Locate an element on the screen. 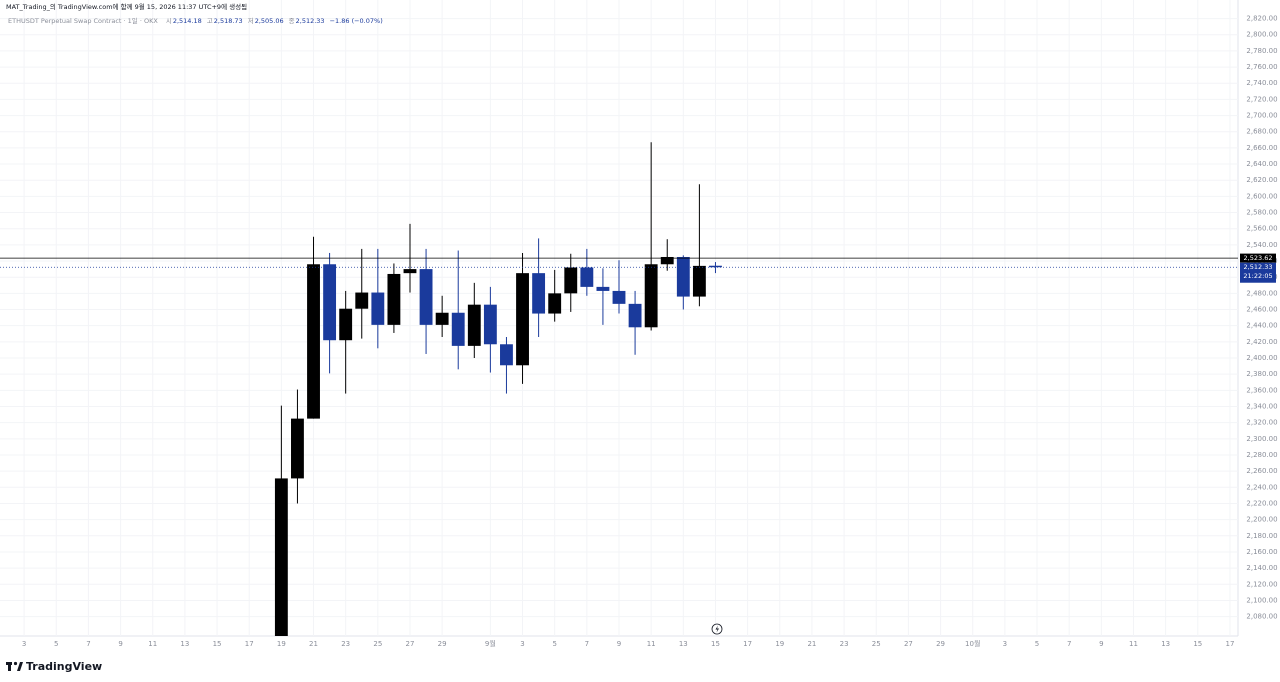  x-tick-label: 15 is located at coordinates (1197, 644).